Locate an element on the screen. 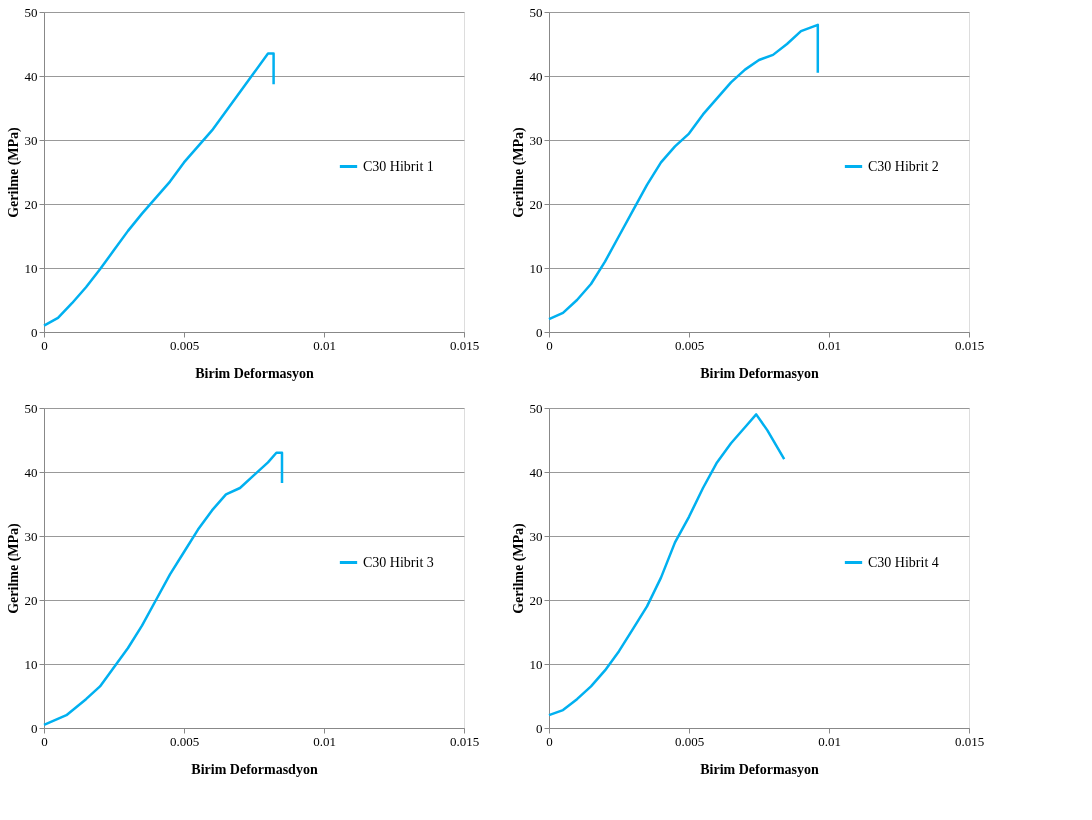  legend-label: C30 Hibrit 3 is located at coordinates (398, 562).